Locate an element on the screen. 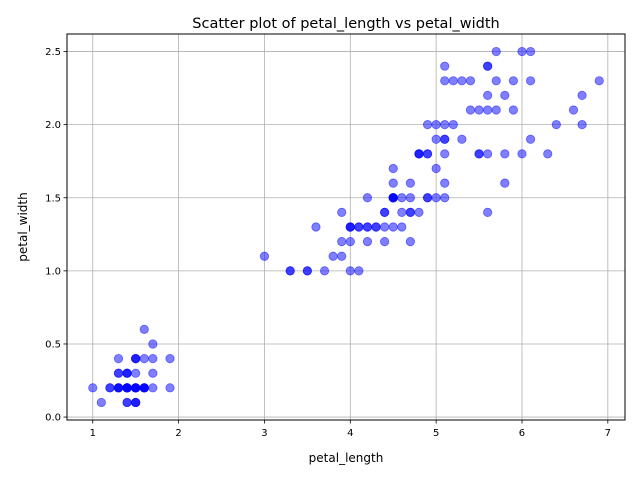 Image resolution: width=640 pixels, height=480 pixels. x-axis-ticks: 1 2 3 4 5 6 7 is located at coordinates (350, 429).